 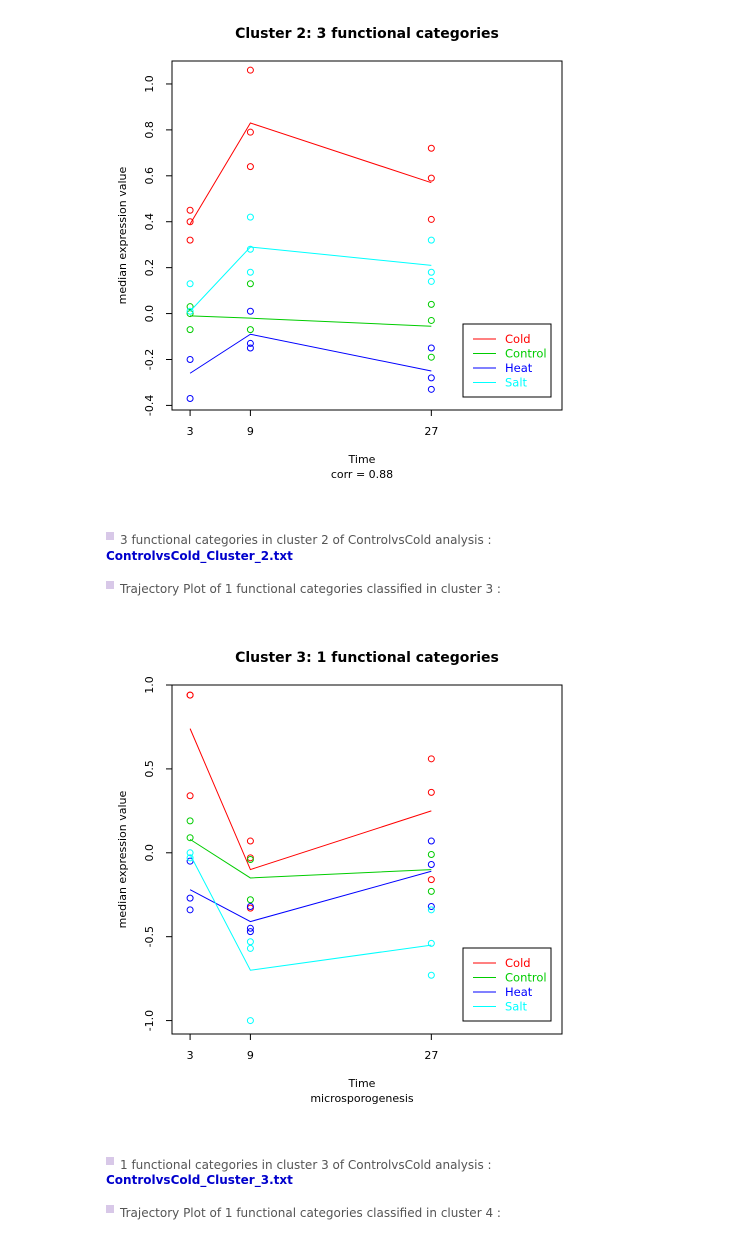 I want to click on chart-1-series-control-line, so click(x=311, y=321).